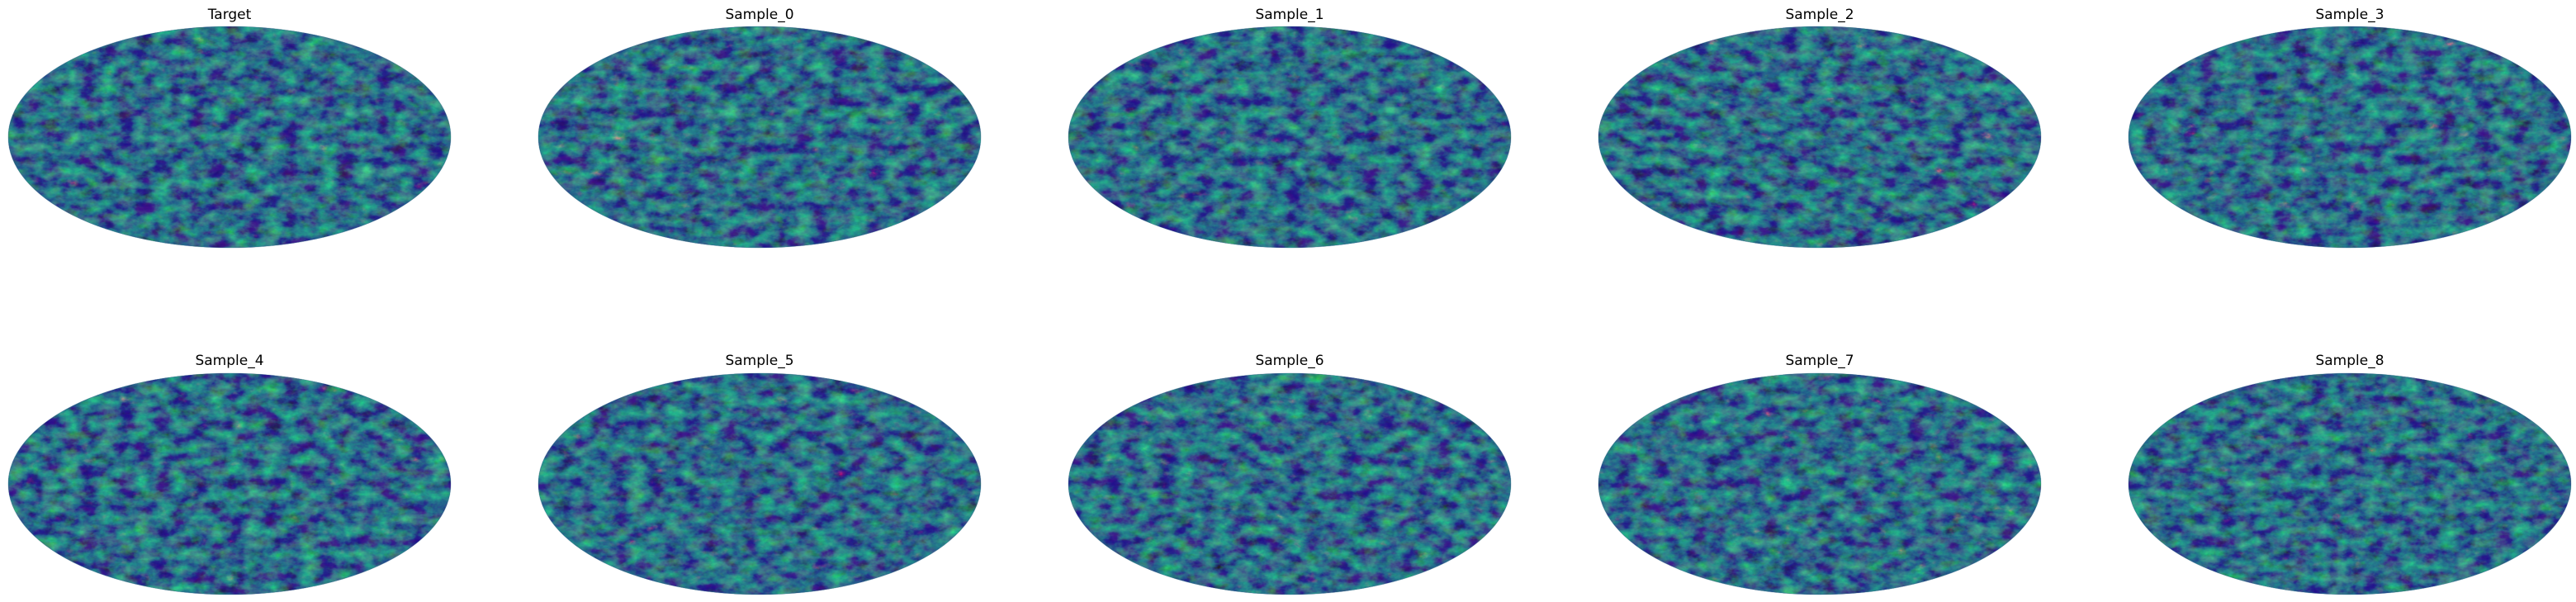 The height and width of the screenshot is (602, 2576). I want to click on panel-title: Sample_4, so click(229, 361).